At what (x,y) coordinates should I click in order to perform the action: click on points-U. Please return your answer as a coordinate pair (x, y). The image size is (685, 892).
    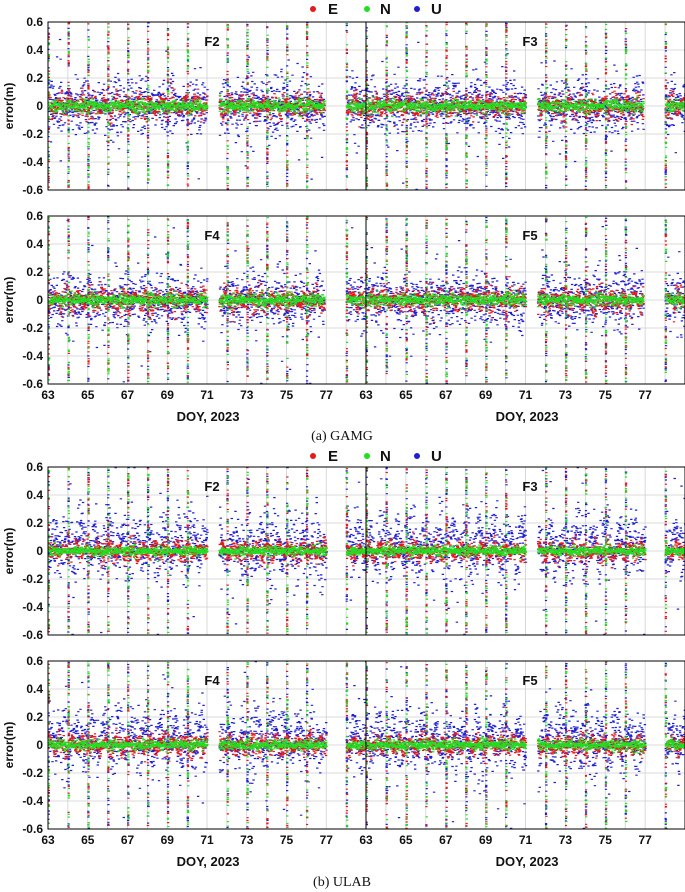
    Looking at the image, I should click on (207, 106).